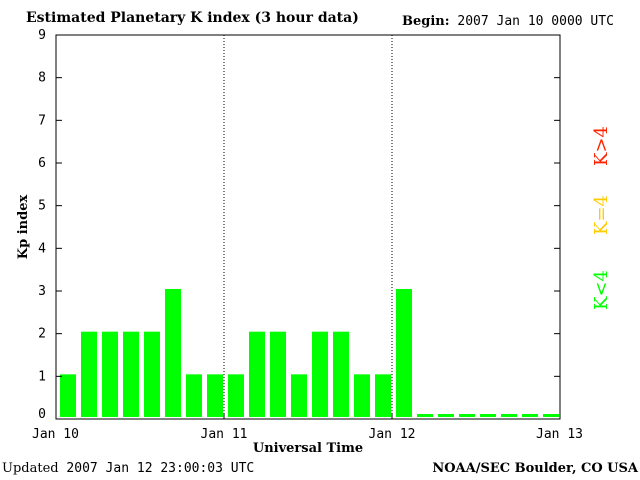 This screenshot has height=480, width=640. Describe the element at coordinates (42, 120) in the screenshot. I see `y-tick-label: 7` at that location.